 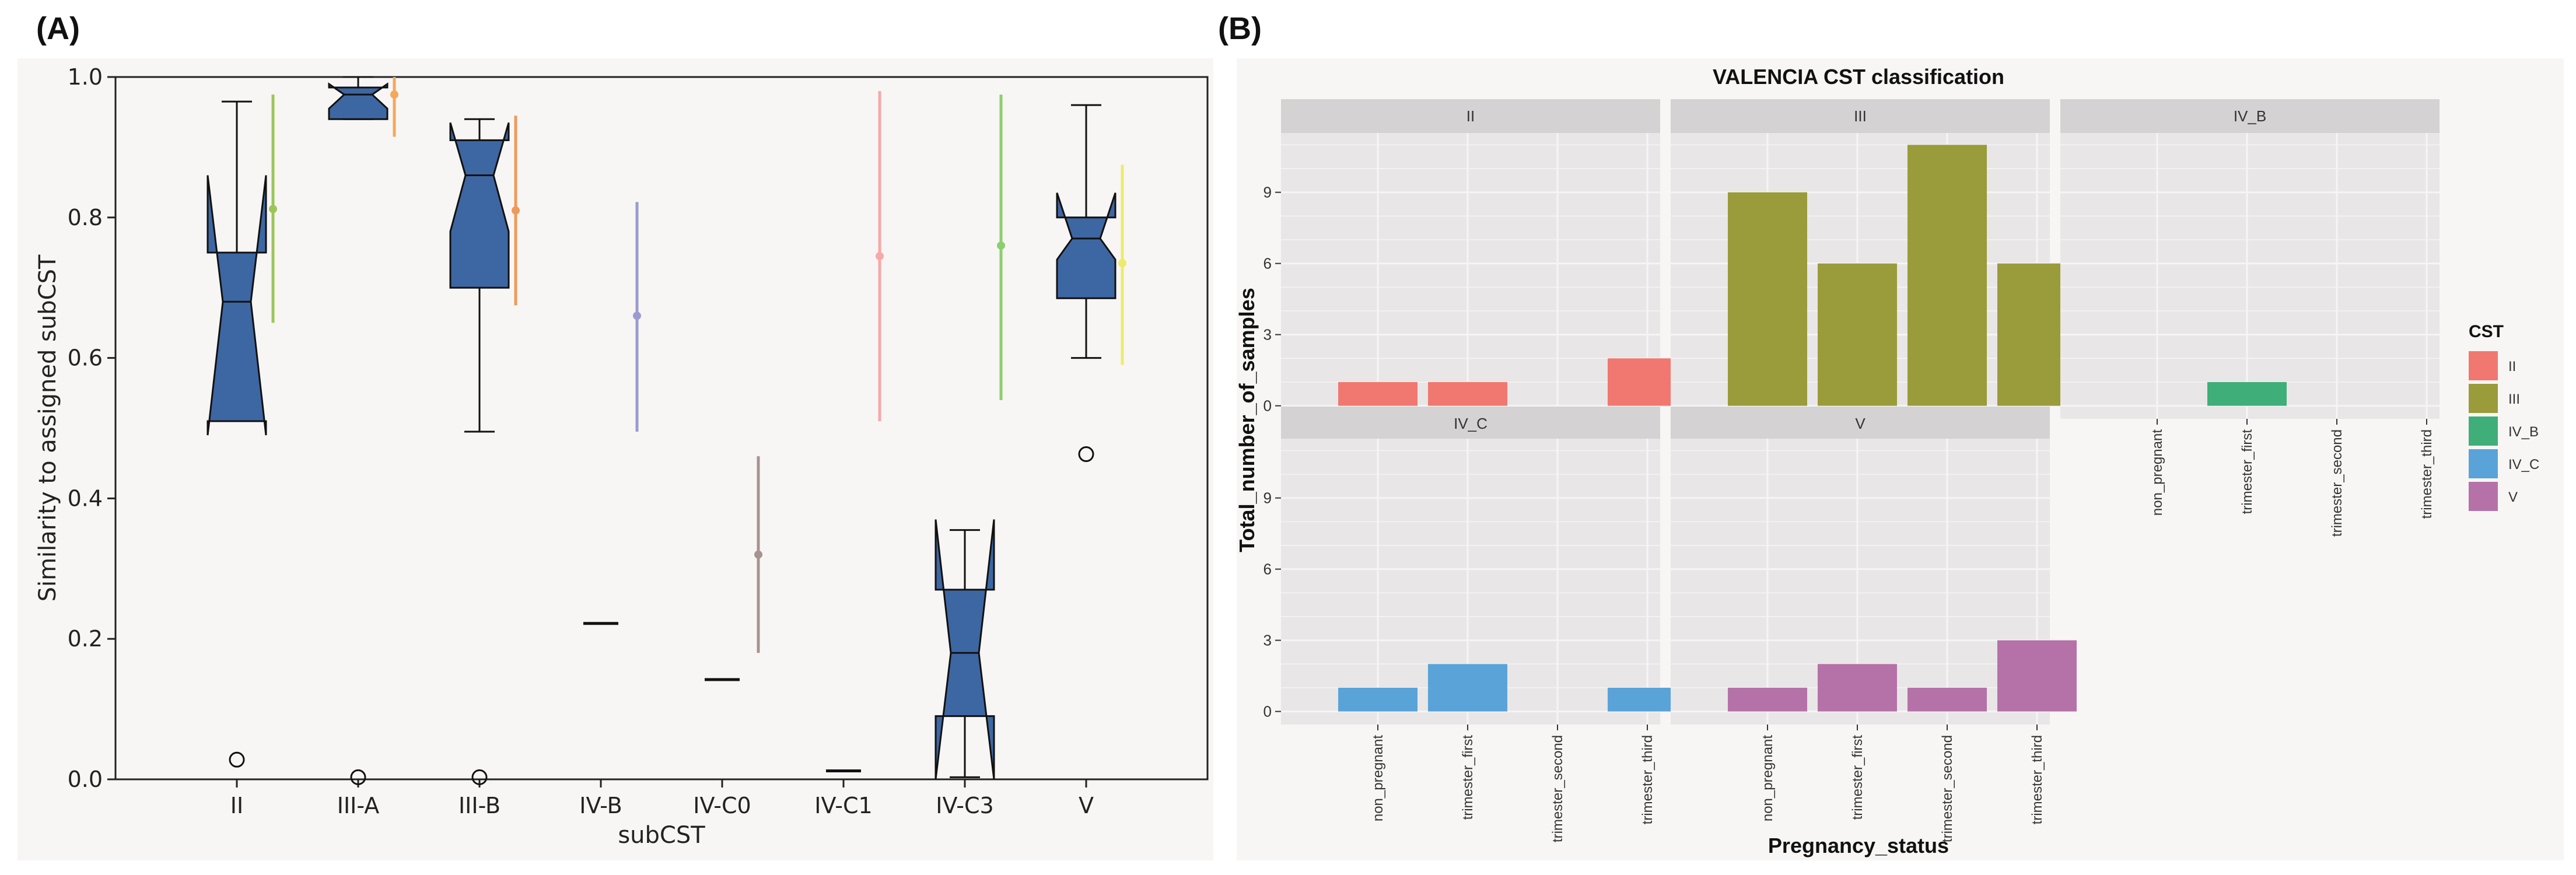 I want to click on y-axis-label: Similarity to assigned subCST, so click(x=48, y=427).